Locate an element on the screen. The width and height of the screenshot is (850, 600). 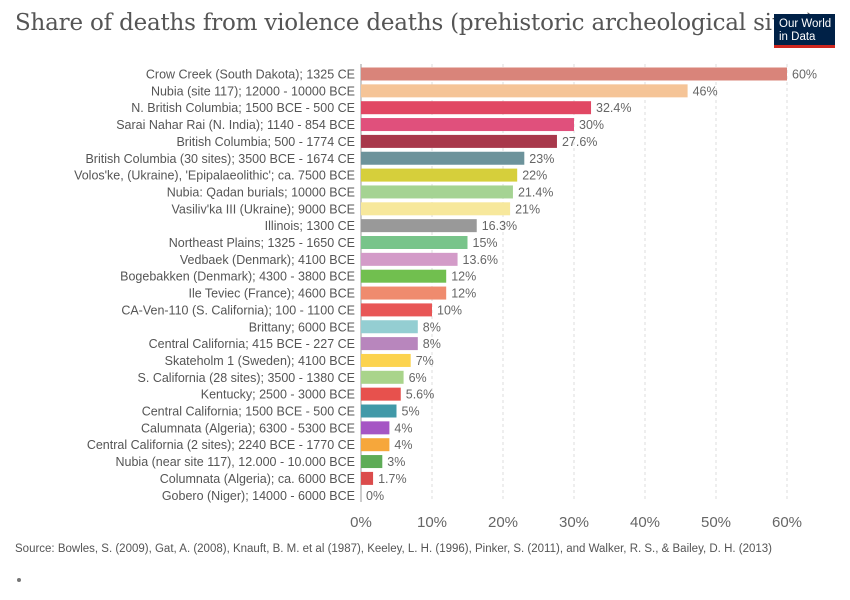
category-label: Crow Creek (South Dakota); 1325 CE is located at coordinates (250, 75).